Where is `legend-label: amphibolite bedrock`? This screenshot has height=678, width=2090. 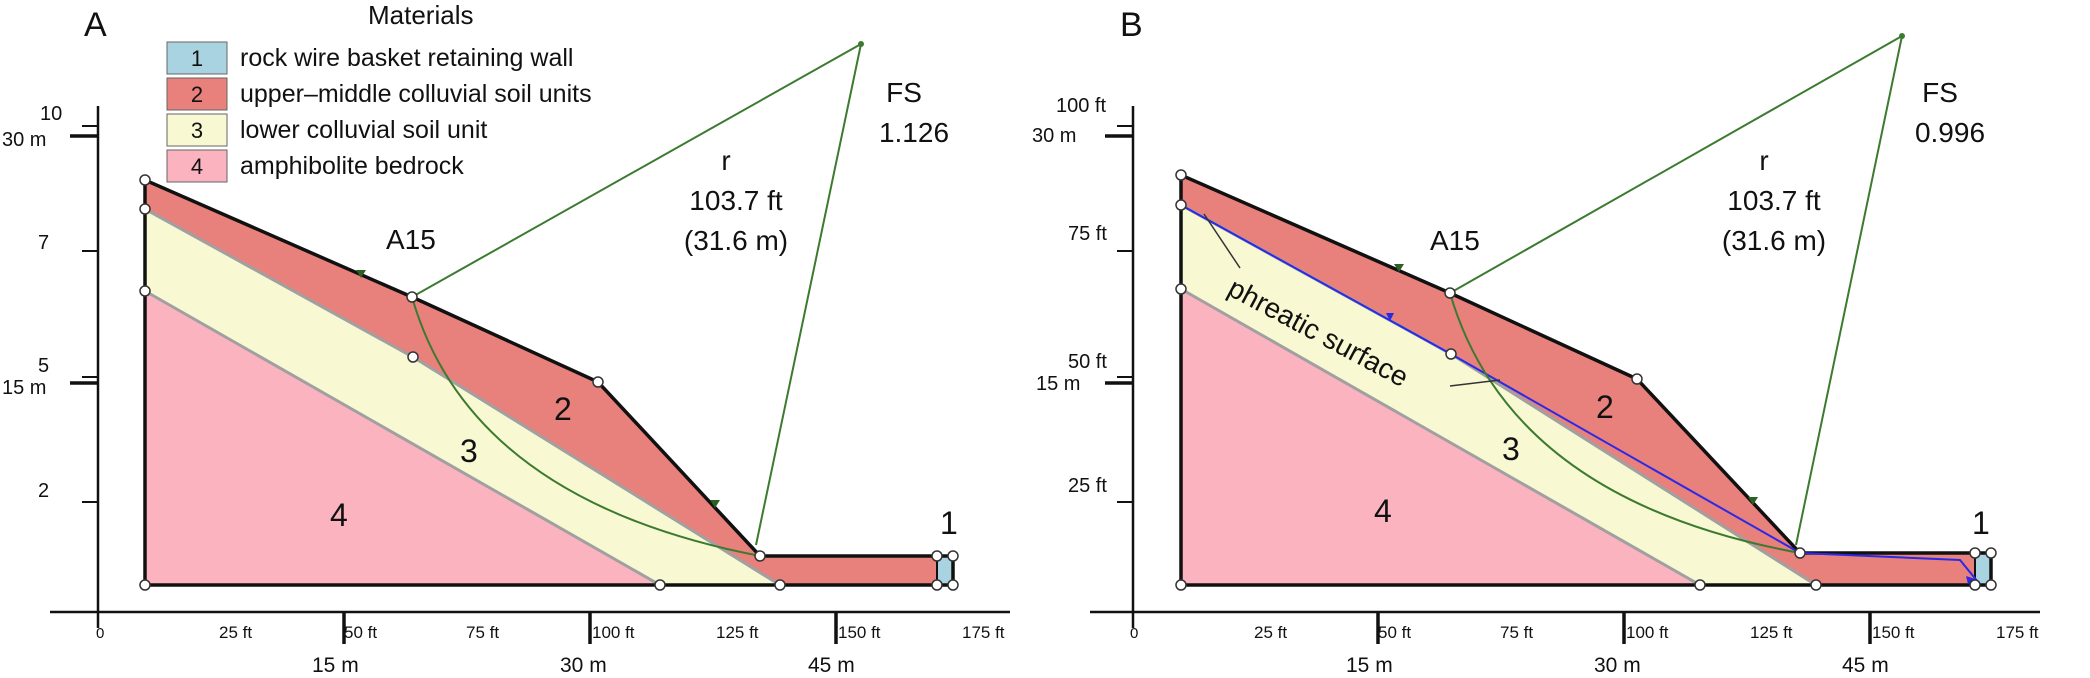
legend-label: amphibolite bedrock is located at coordinates (352, 166).